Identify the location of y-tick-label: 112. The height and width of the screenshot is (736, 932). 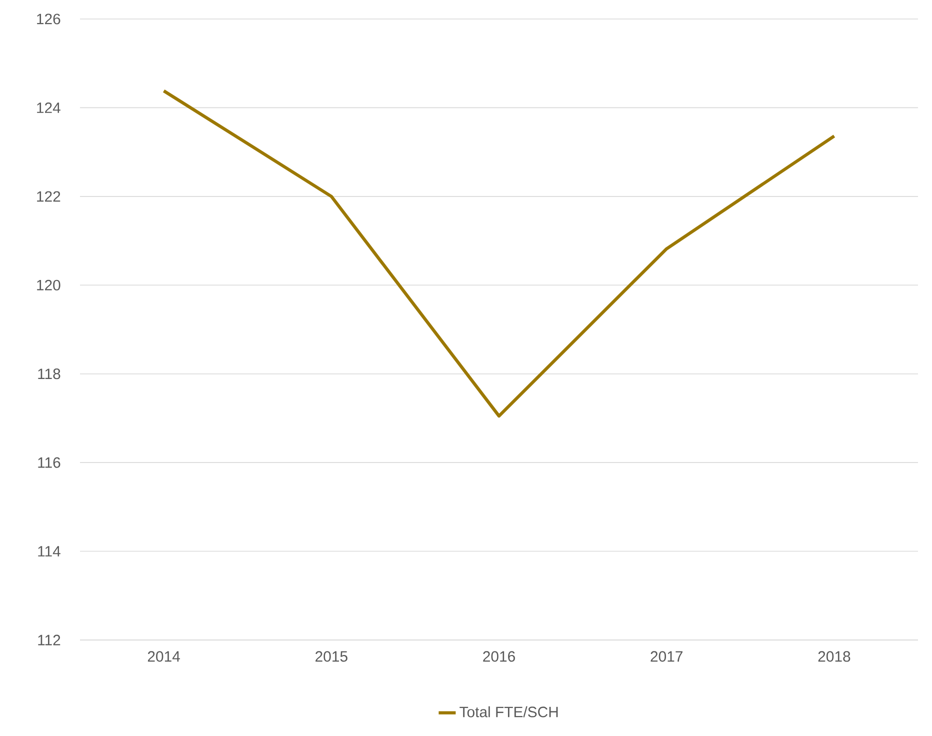
(49, 640).